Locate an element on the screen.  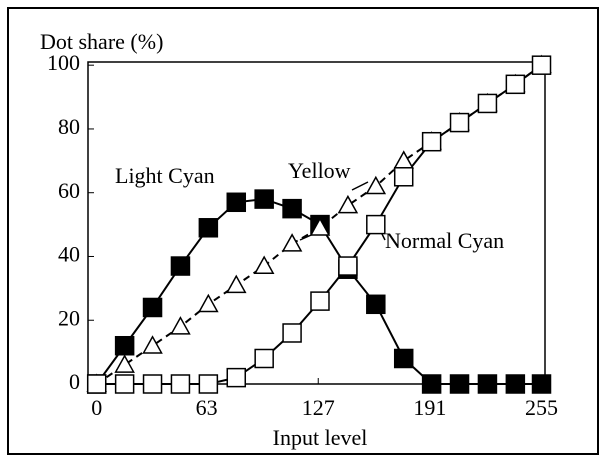
x-tick-label: 63 is located at coordinates (207, 407).